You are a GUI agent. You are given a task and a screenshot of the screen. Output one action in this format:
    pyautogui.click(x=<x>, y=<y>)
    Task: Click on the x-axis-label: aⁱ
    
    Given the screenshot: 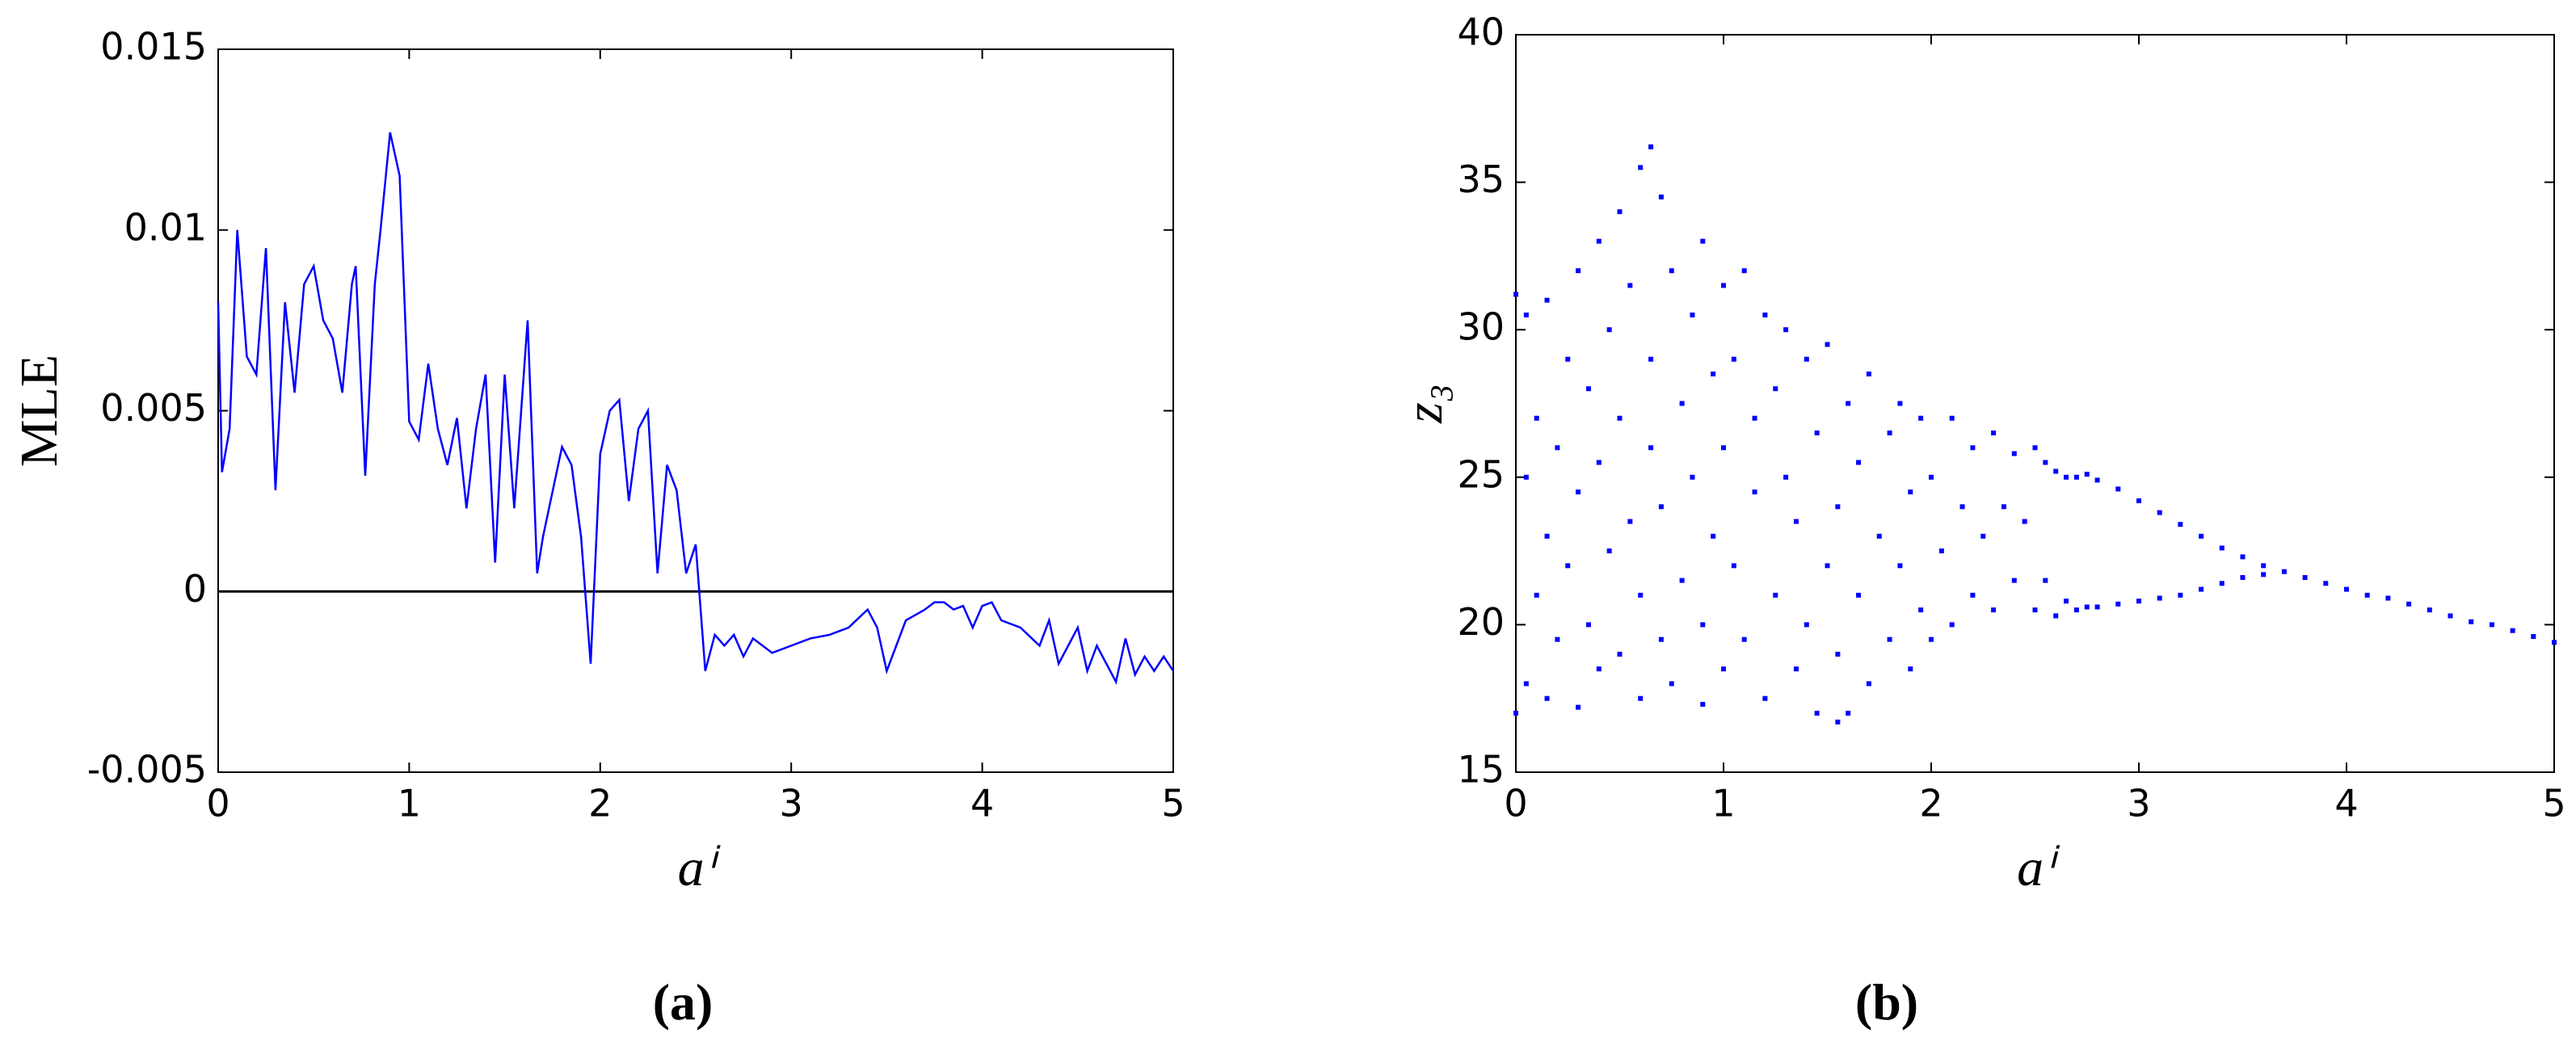 What is the action you would take?
    pyautogui.click(x=2038, y=868)
    